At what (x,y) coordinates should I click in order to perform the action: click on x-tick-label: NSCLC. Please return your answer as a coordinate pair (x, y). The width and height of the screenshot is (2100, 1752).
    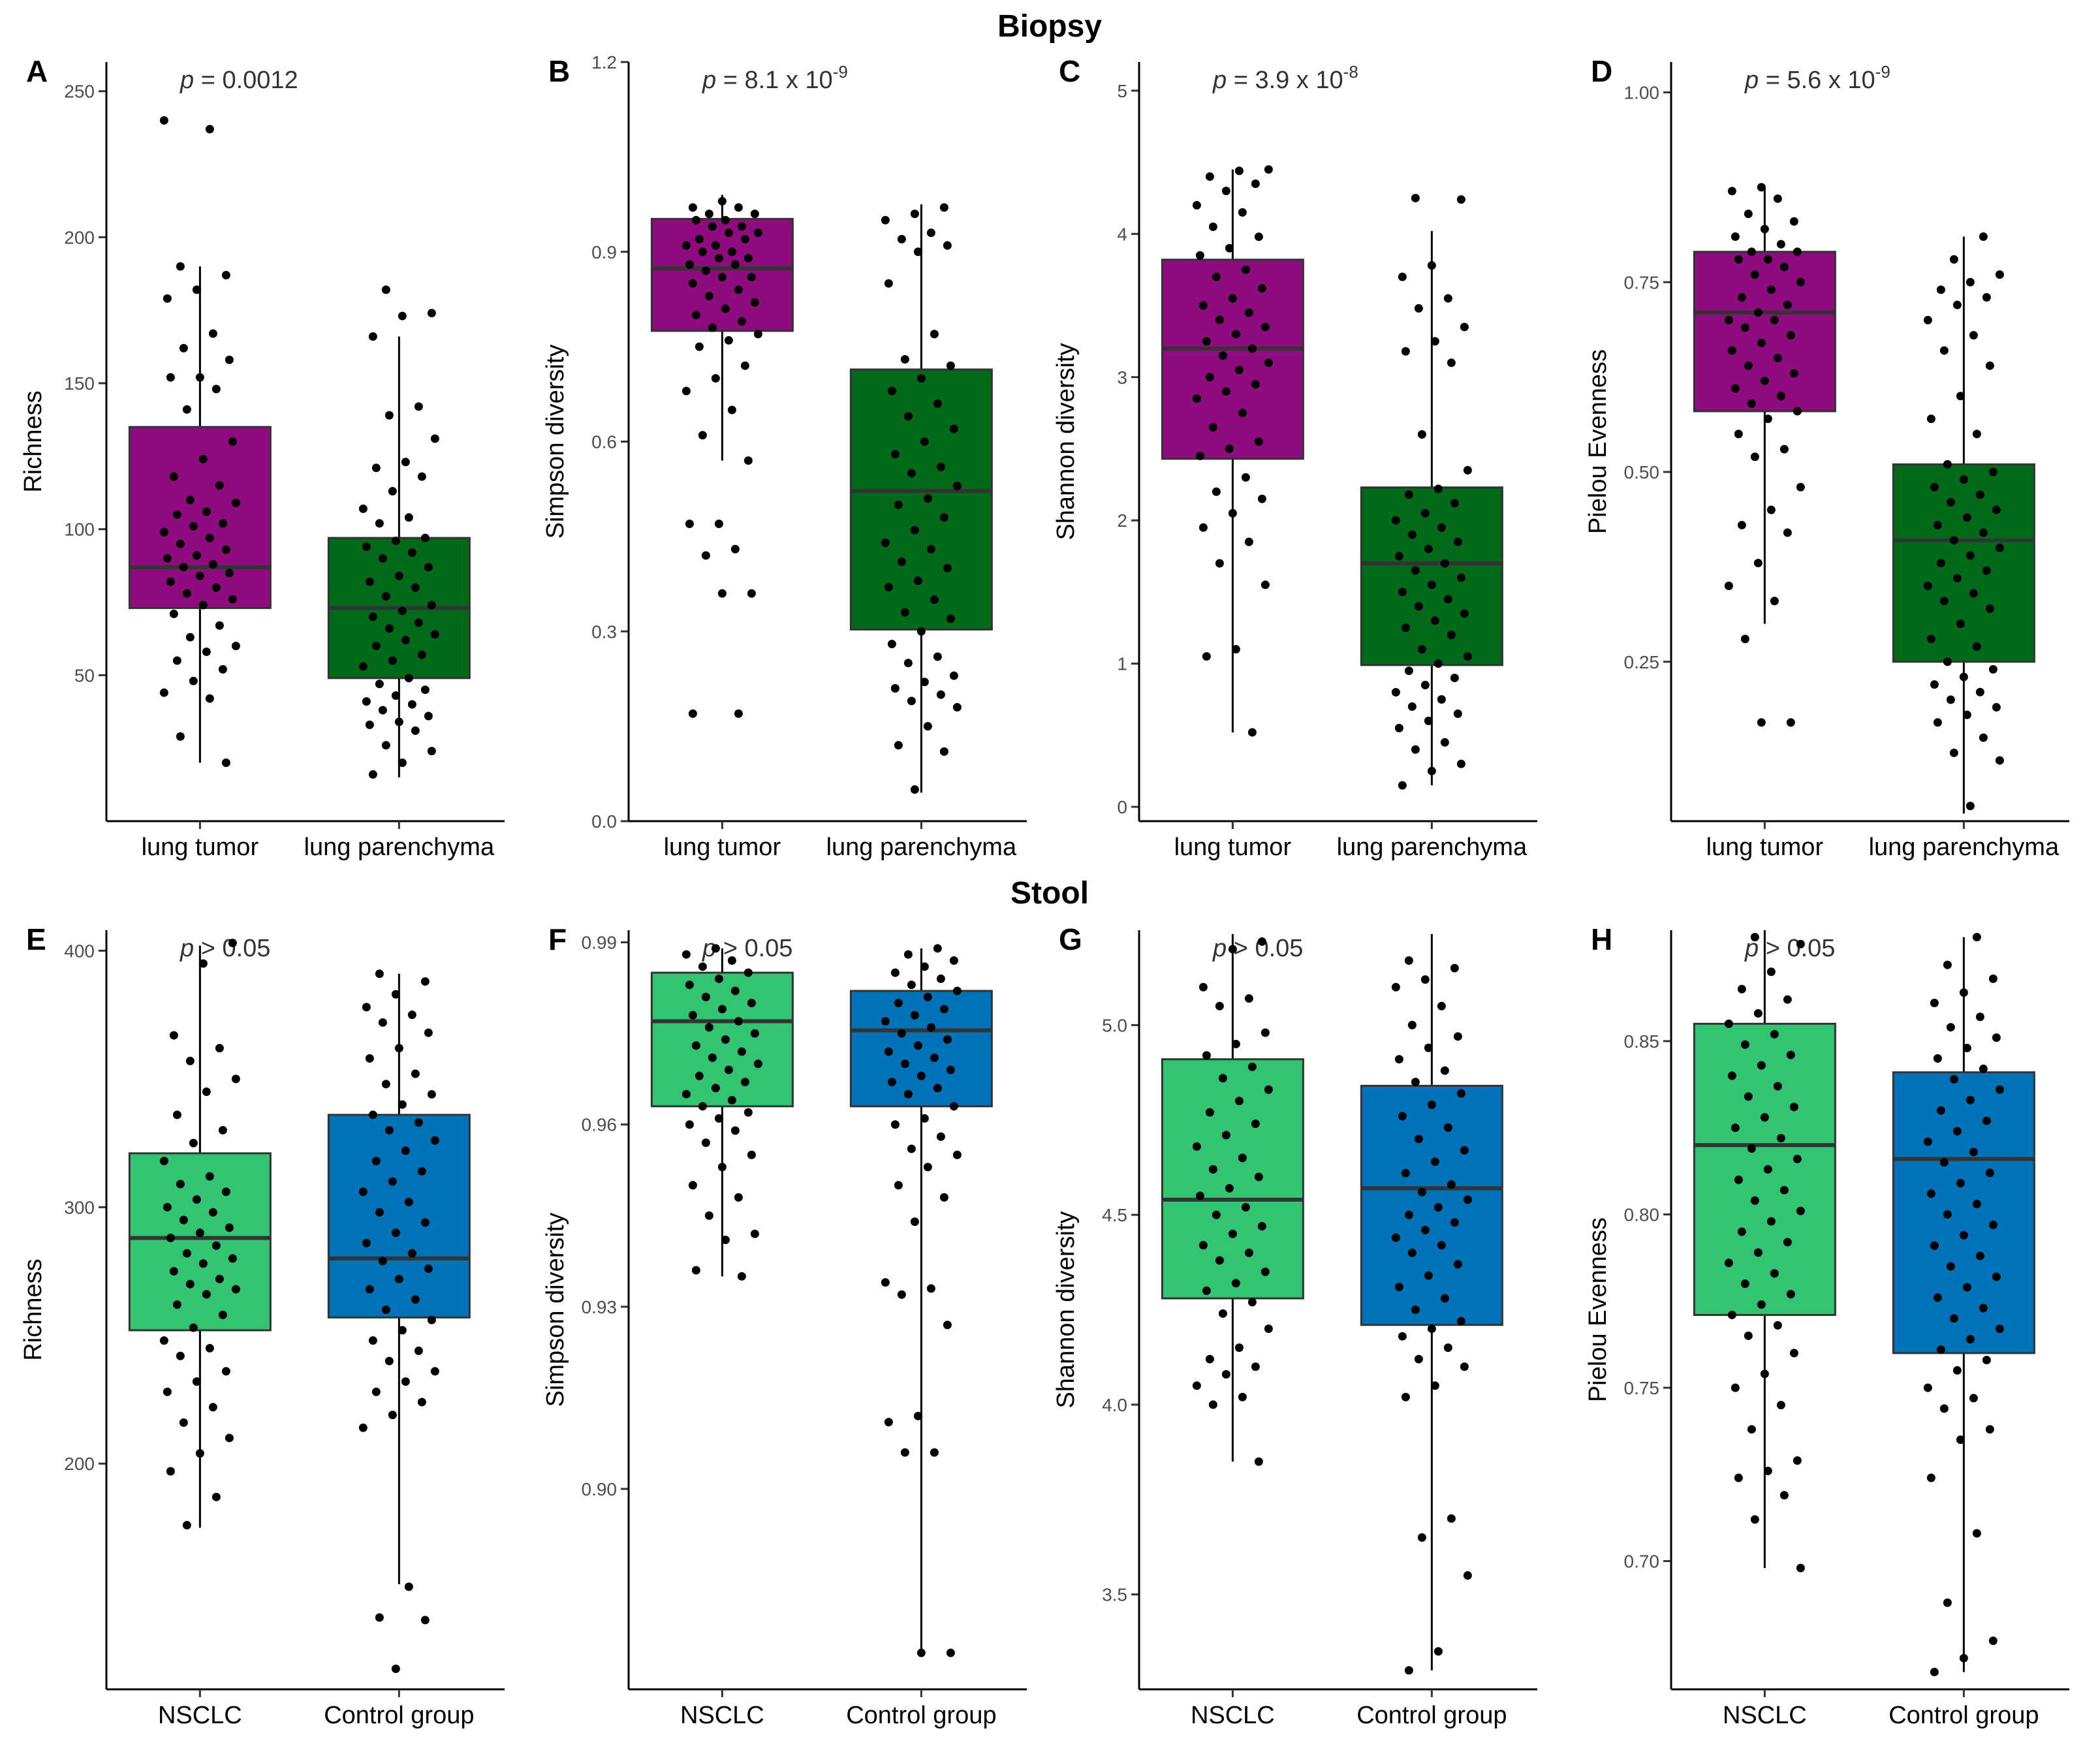
    Looking at the image, I should click on (1765, 1716).